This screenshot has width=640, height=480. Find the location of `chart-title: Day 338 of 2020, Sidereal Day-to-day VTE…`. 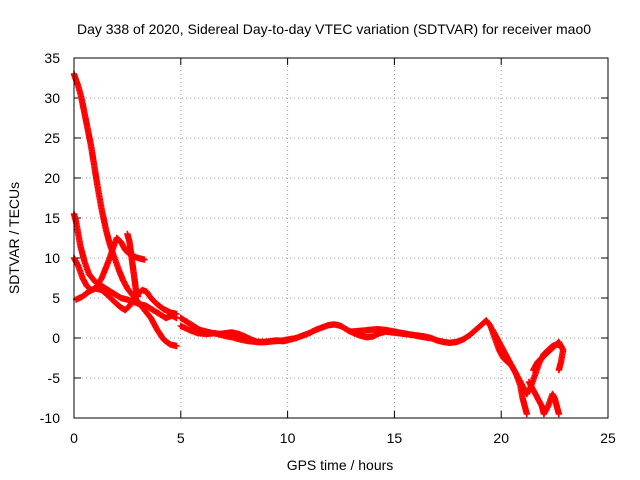

chart-title: Day 338 of 2020, Sidereal Day-to-day VTE… is located at coordinates (334, 29).